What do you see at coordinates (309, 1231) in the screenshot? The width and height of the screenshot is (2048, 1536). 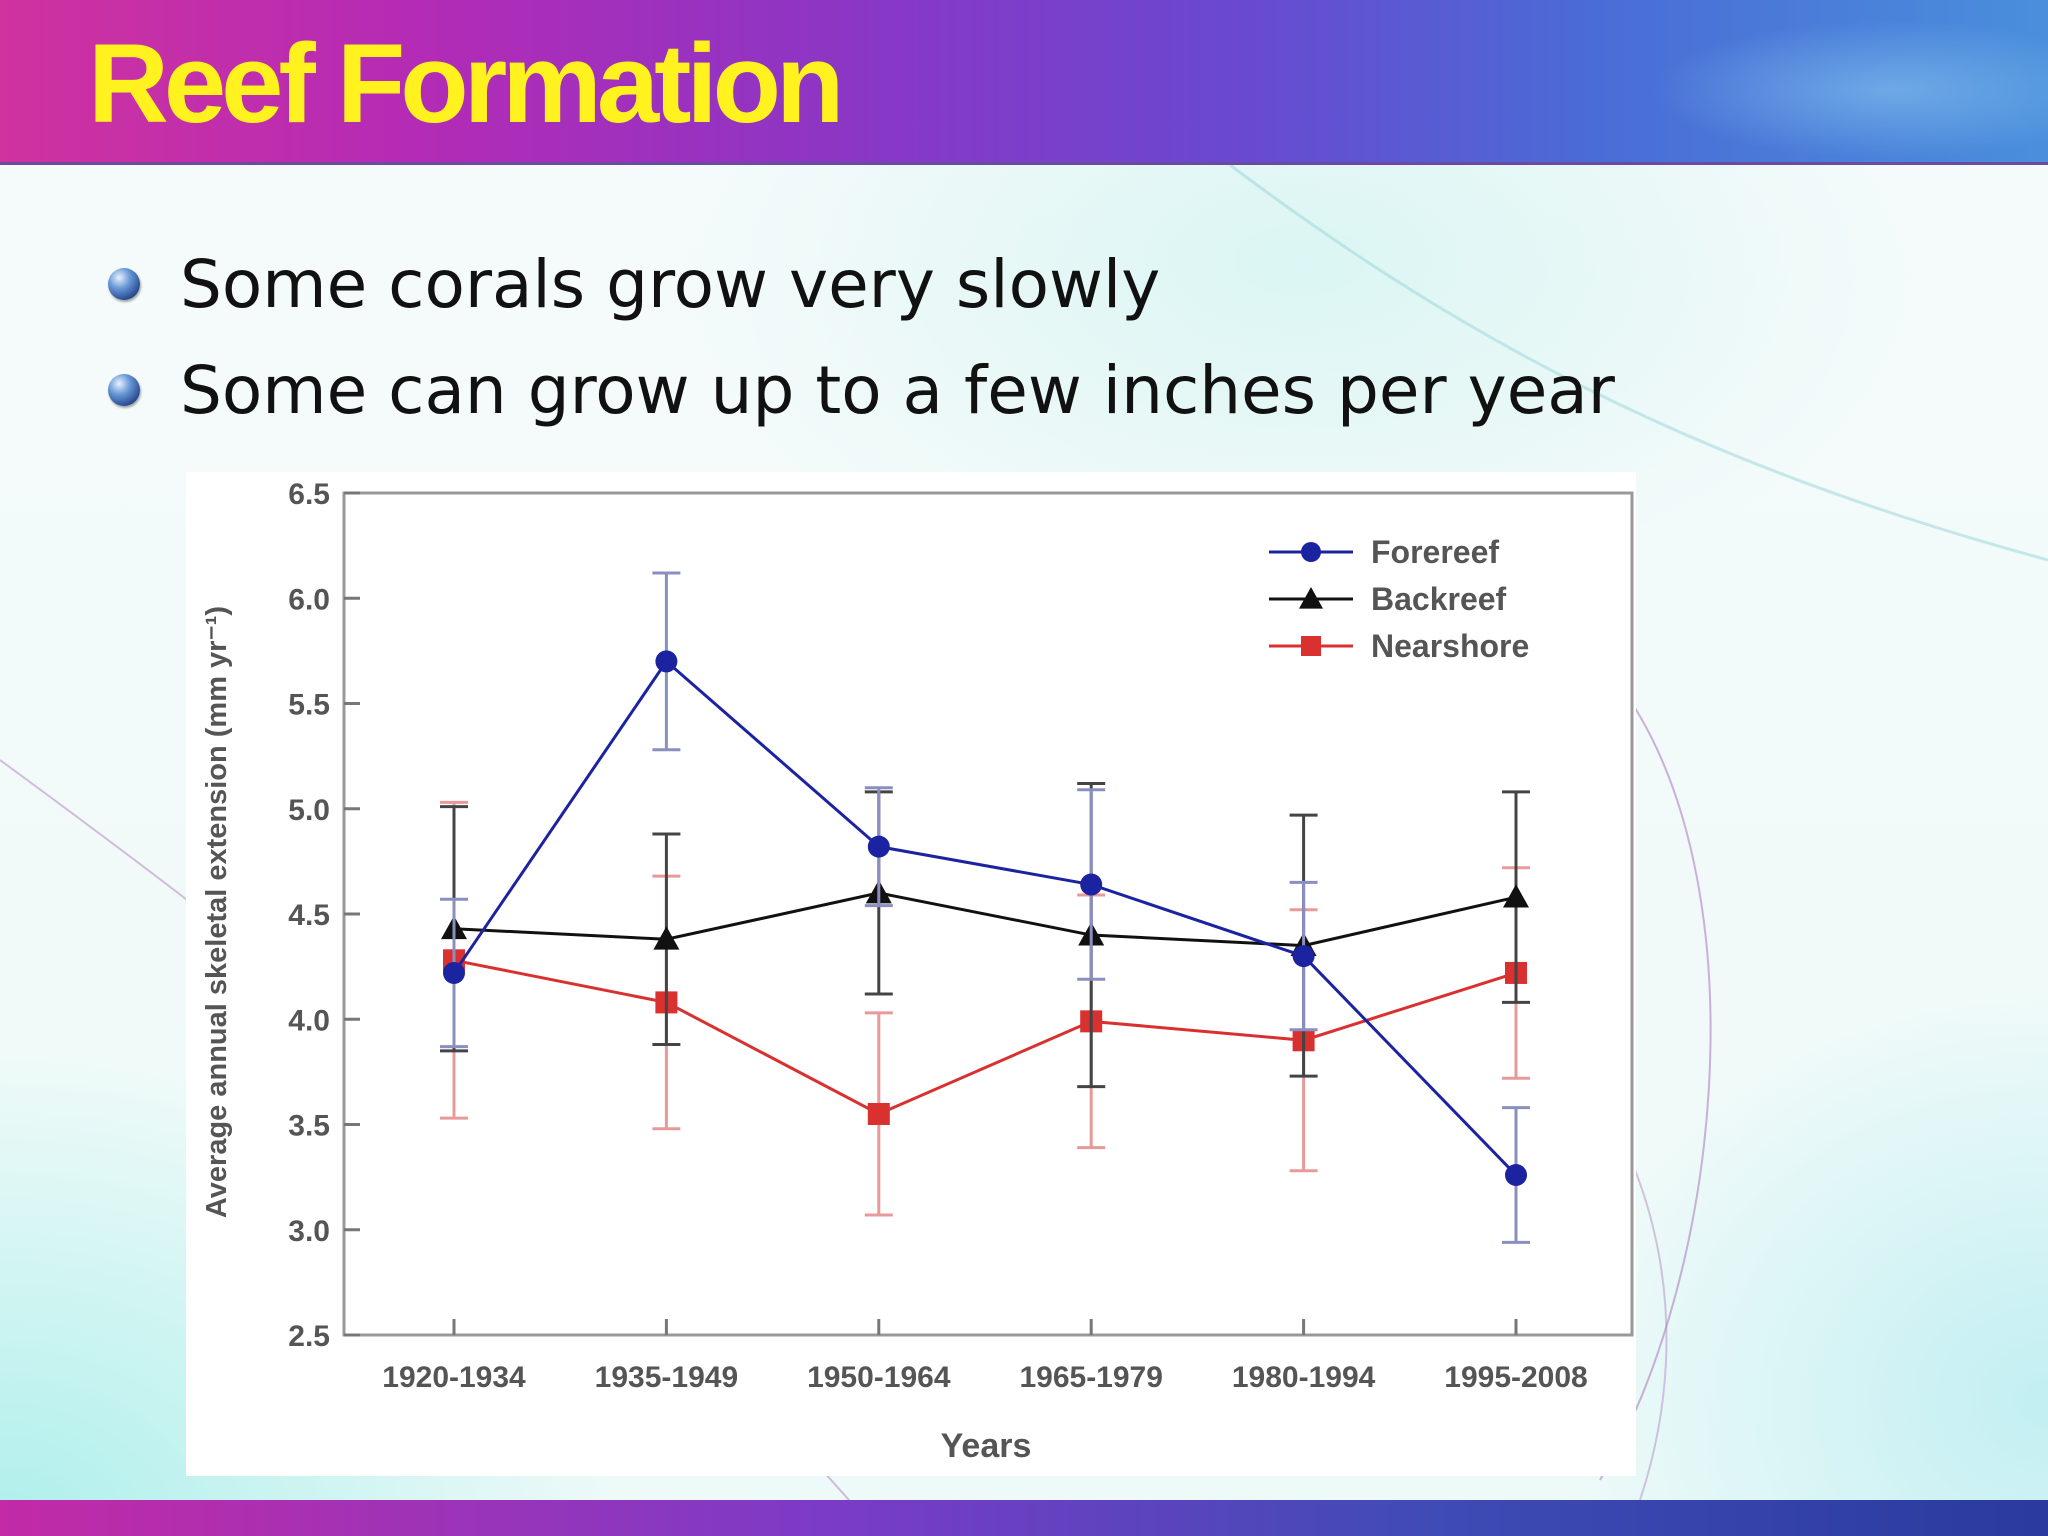 I see `y-tick-label: 3.0` at bounding box center [309, 1231].